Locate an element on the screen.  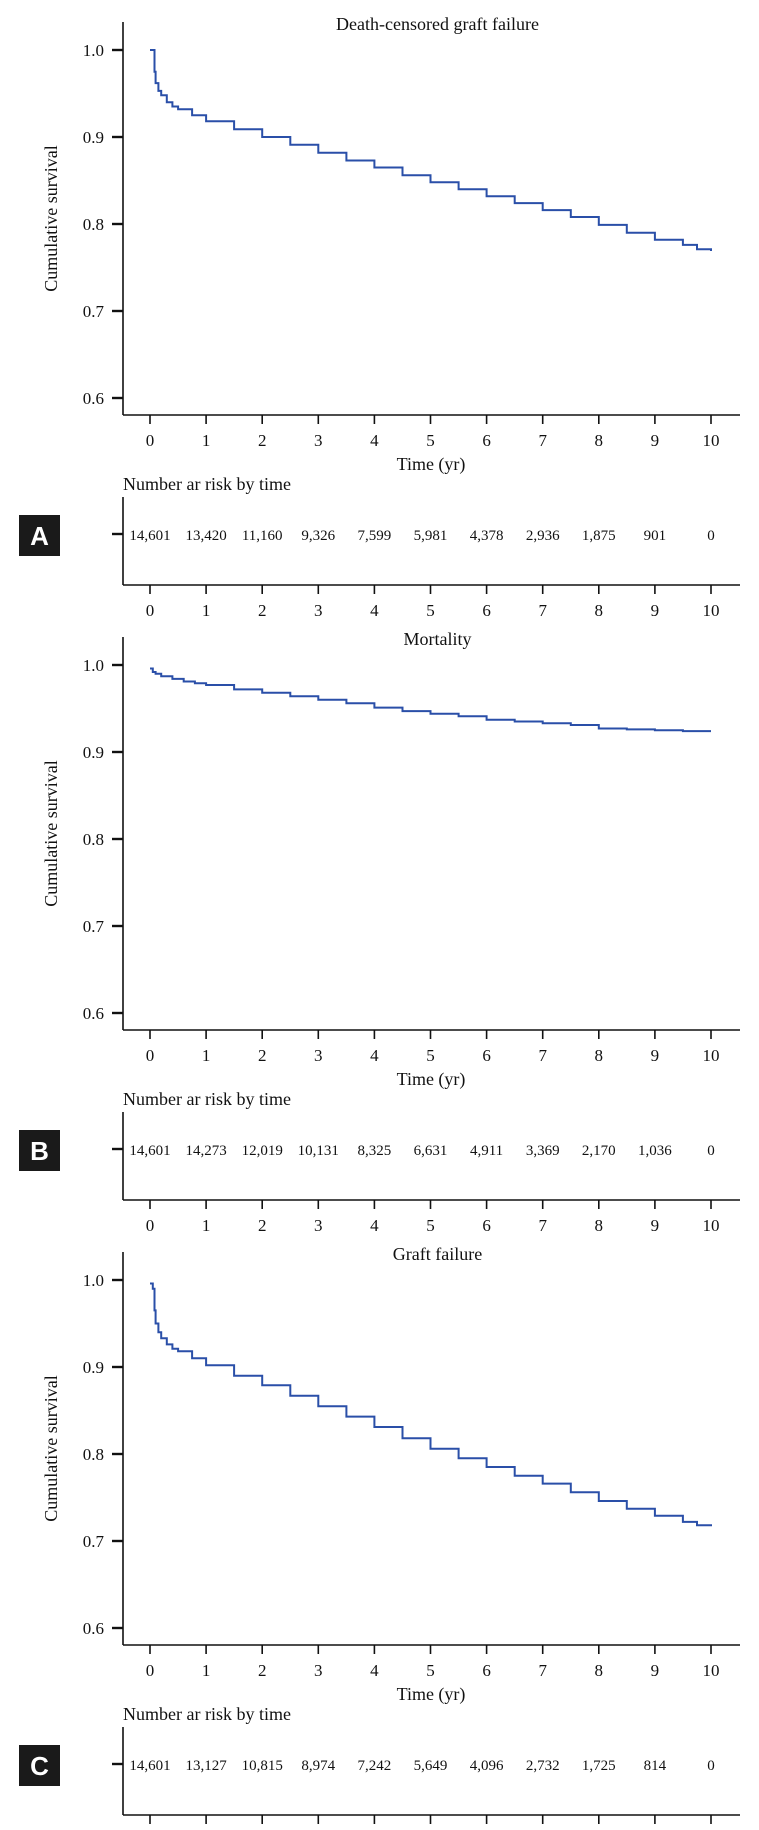
risk-x-tick-label: 9 is located at coordinates (655, 1225).